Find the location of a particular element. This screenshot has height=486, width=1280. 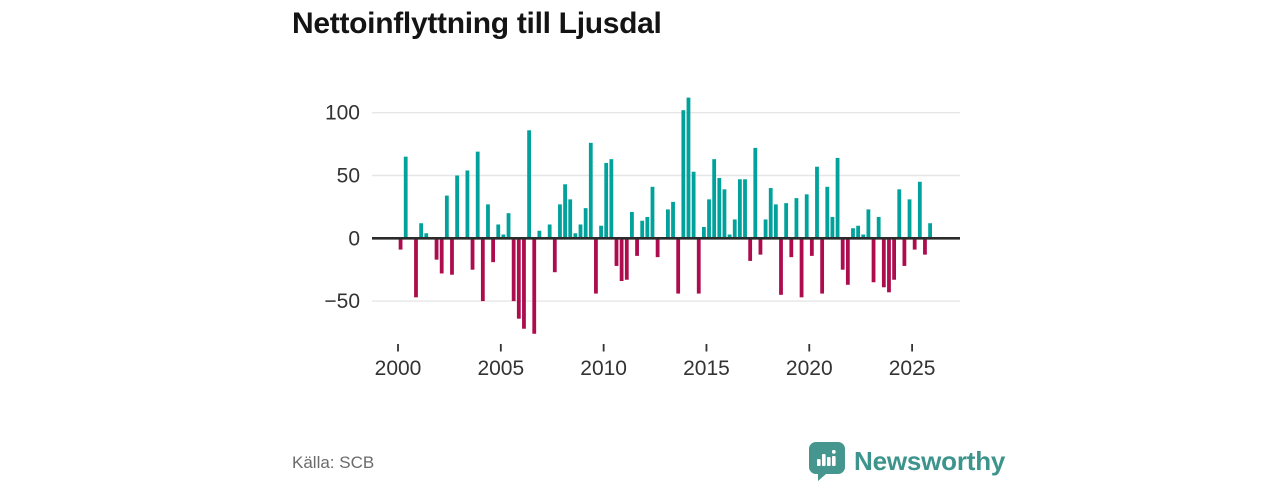

newsworthy-logo: Newsworthy is located at coordinates (906, 461).